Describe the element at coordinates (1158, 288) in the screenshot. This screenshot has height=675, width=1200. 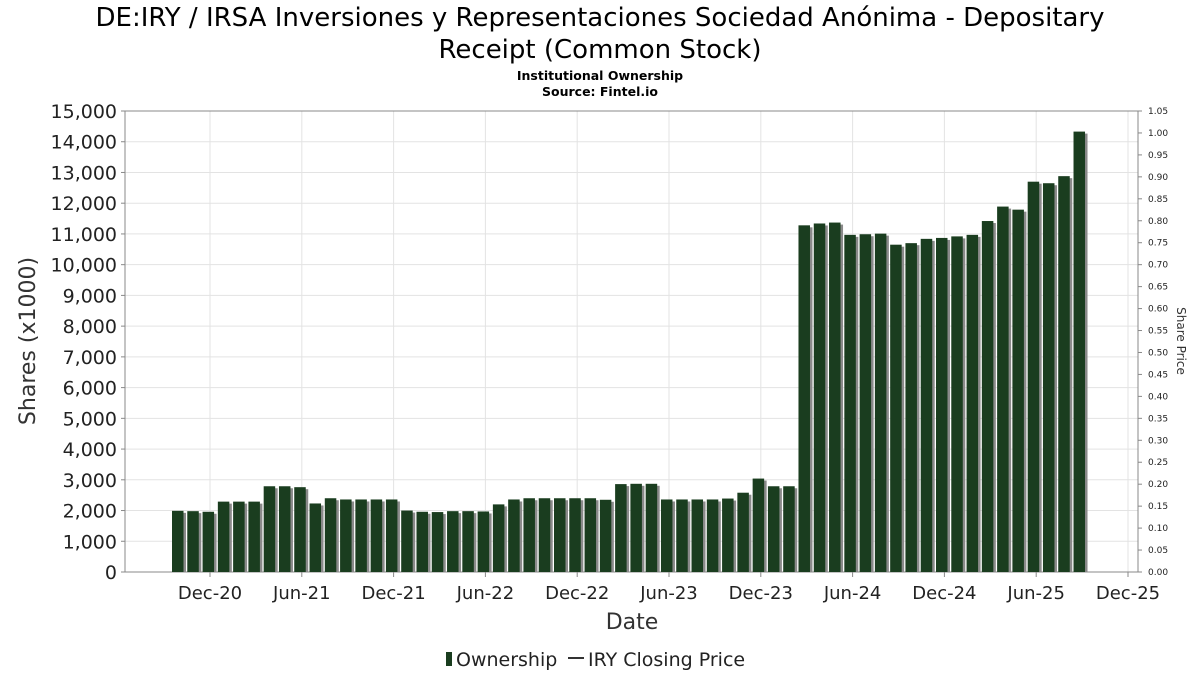
I see `right-tick-label: 0.65` at that location.